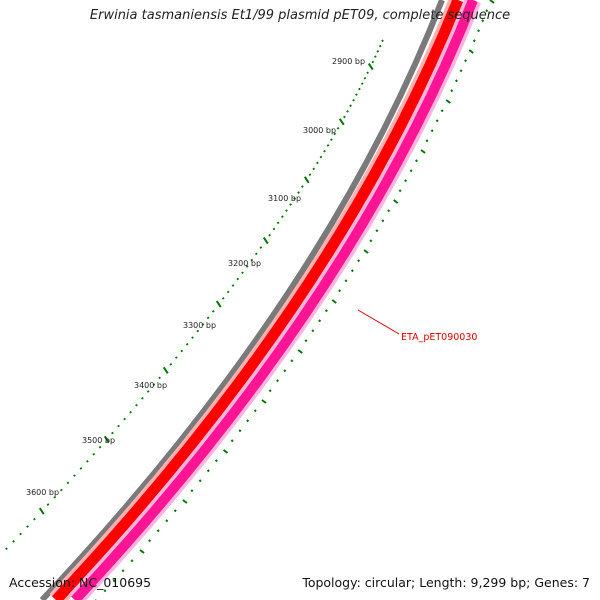 Image resolution: width=600 pixels, height=600 pixels. Describe the element at coordinates (80, 582) in the screenshot. I see `accession-text: Accession: NC_010695` at that location.